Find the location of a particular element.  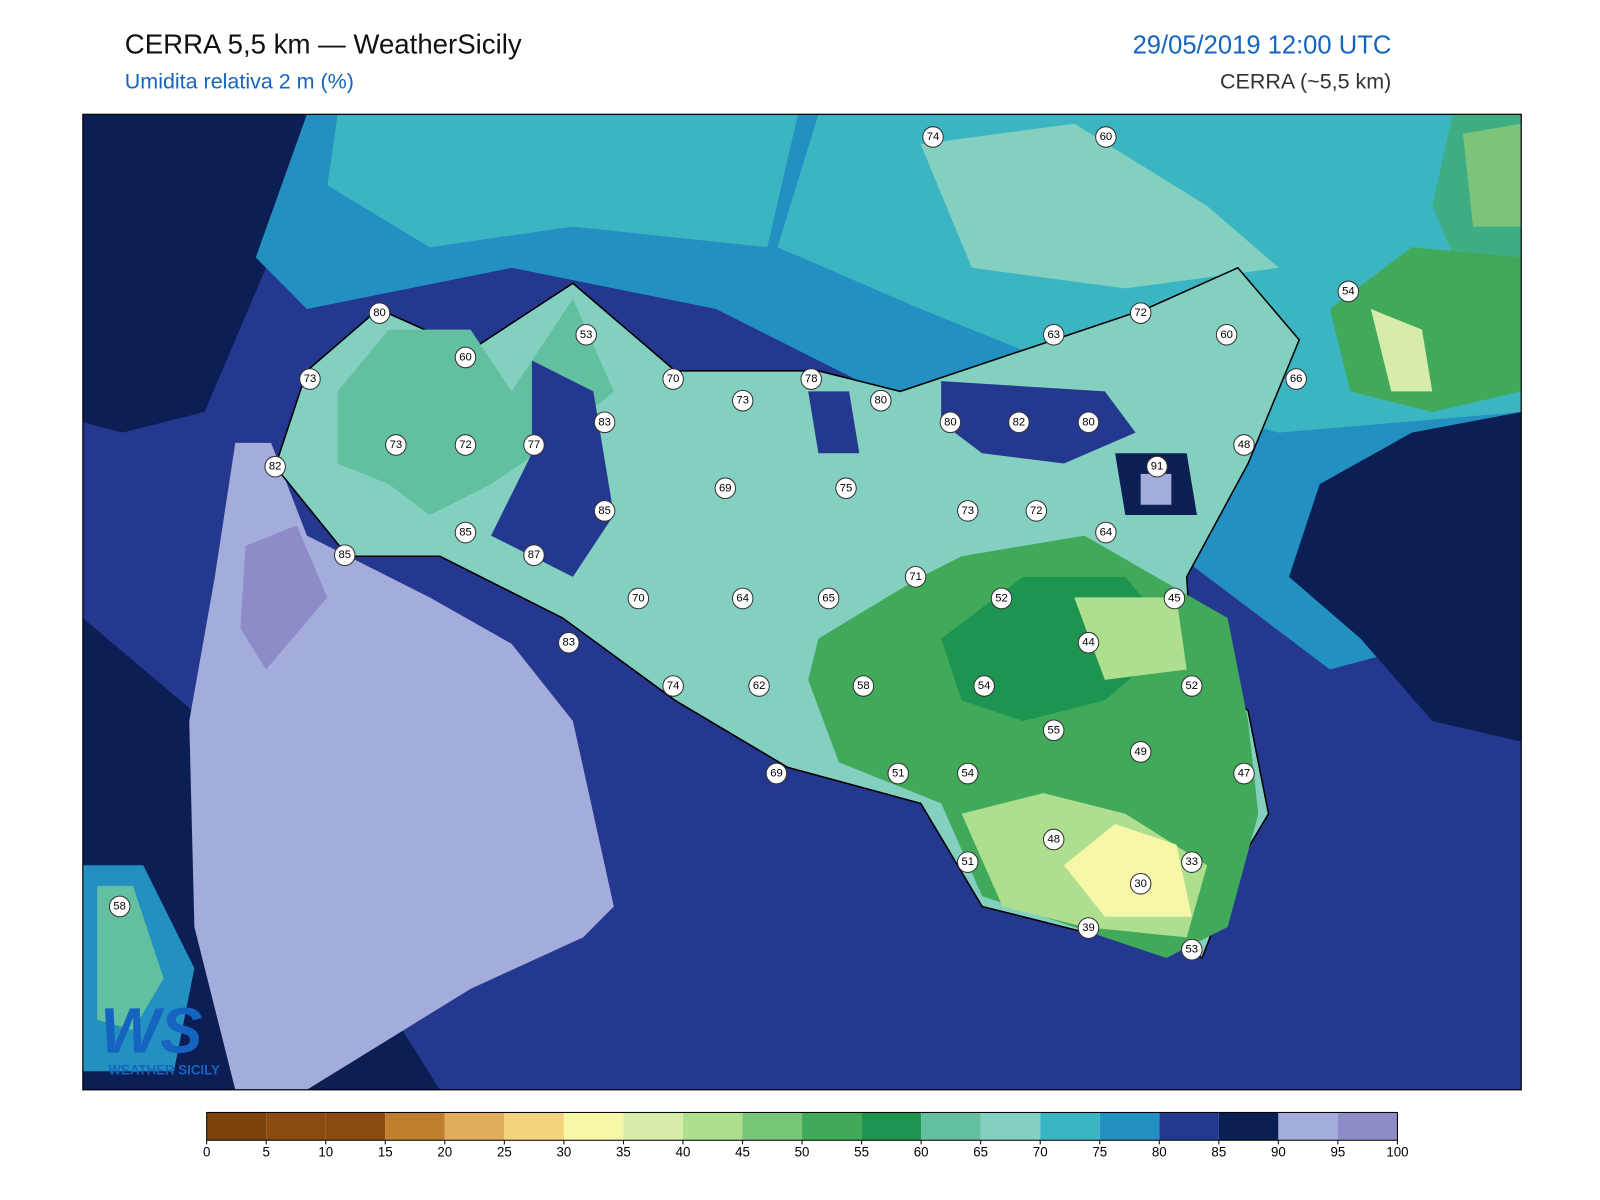

station-value: 65 is located at coordinates (828, 598).